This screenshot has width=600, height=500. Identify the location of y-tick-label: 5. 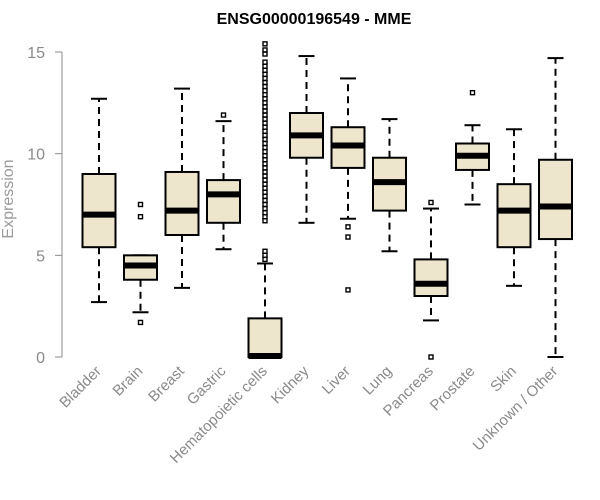
(40, 256).